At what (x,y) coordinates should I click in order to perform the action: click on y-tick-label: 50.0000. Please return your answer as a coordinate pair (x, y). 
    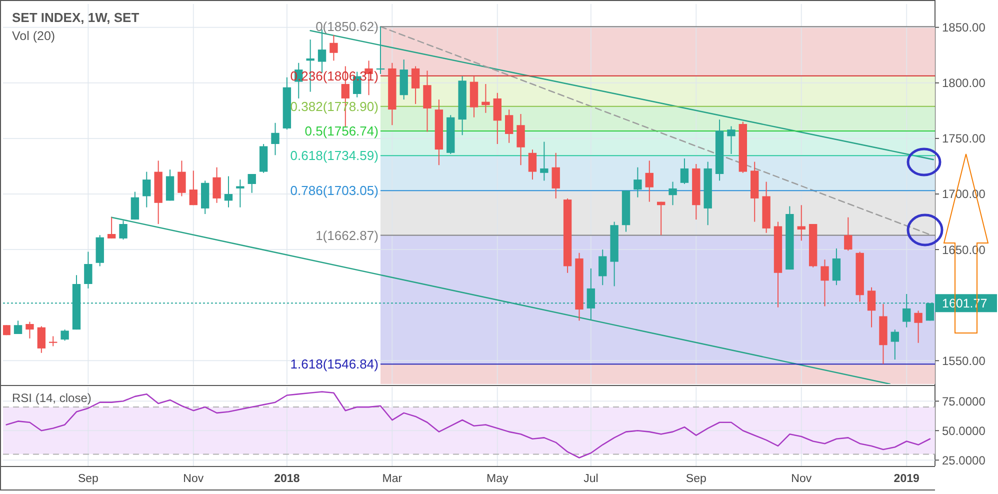
    Looking at the image, I should click on (964, 431).